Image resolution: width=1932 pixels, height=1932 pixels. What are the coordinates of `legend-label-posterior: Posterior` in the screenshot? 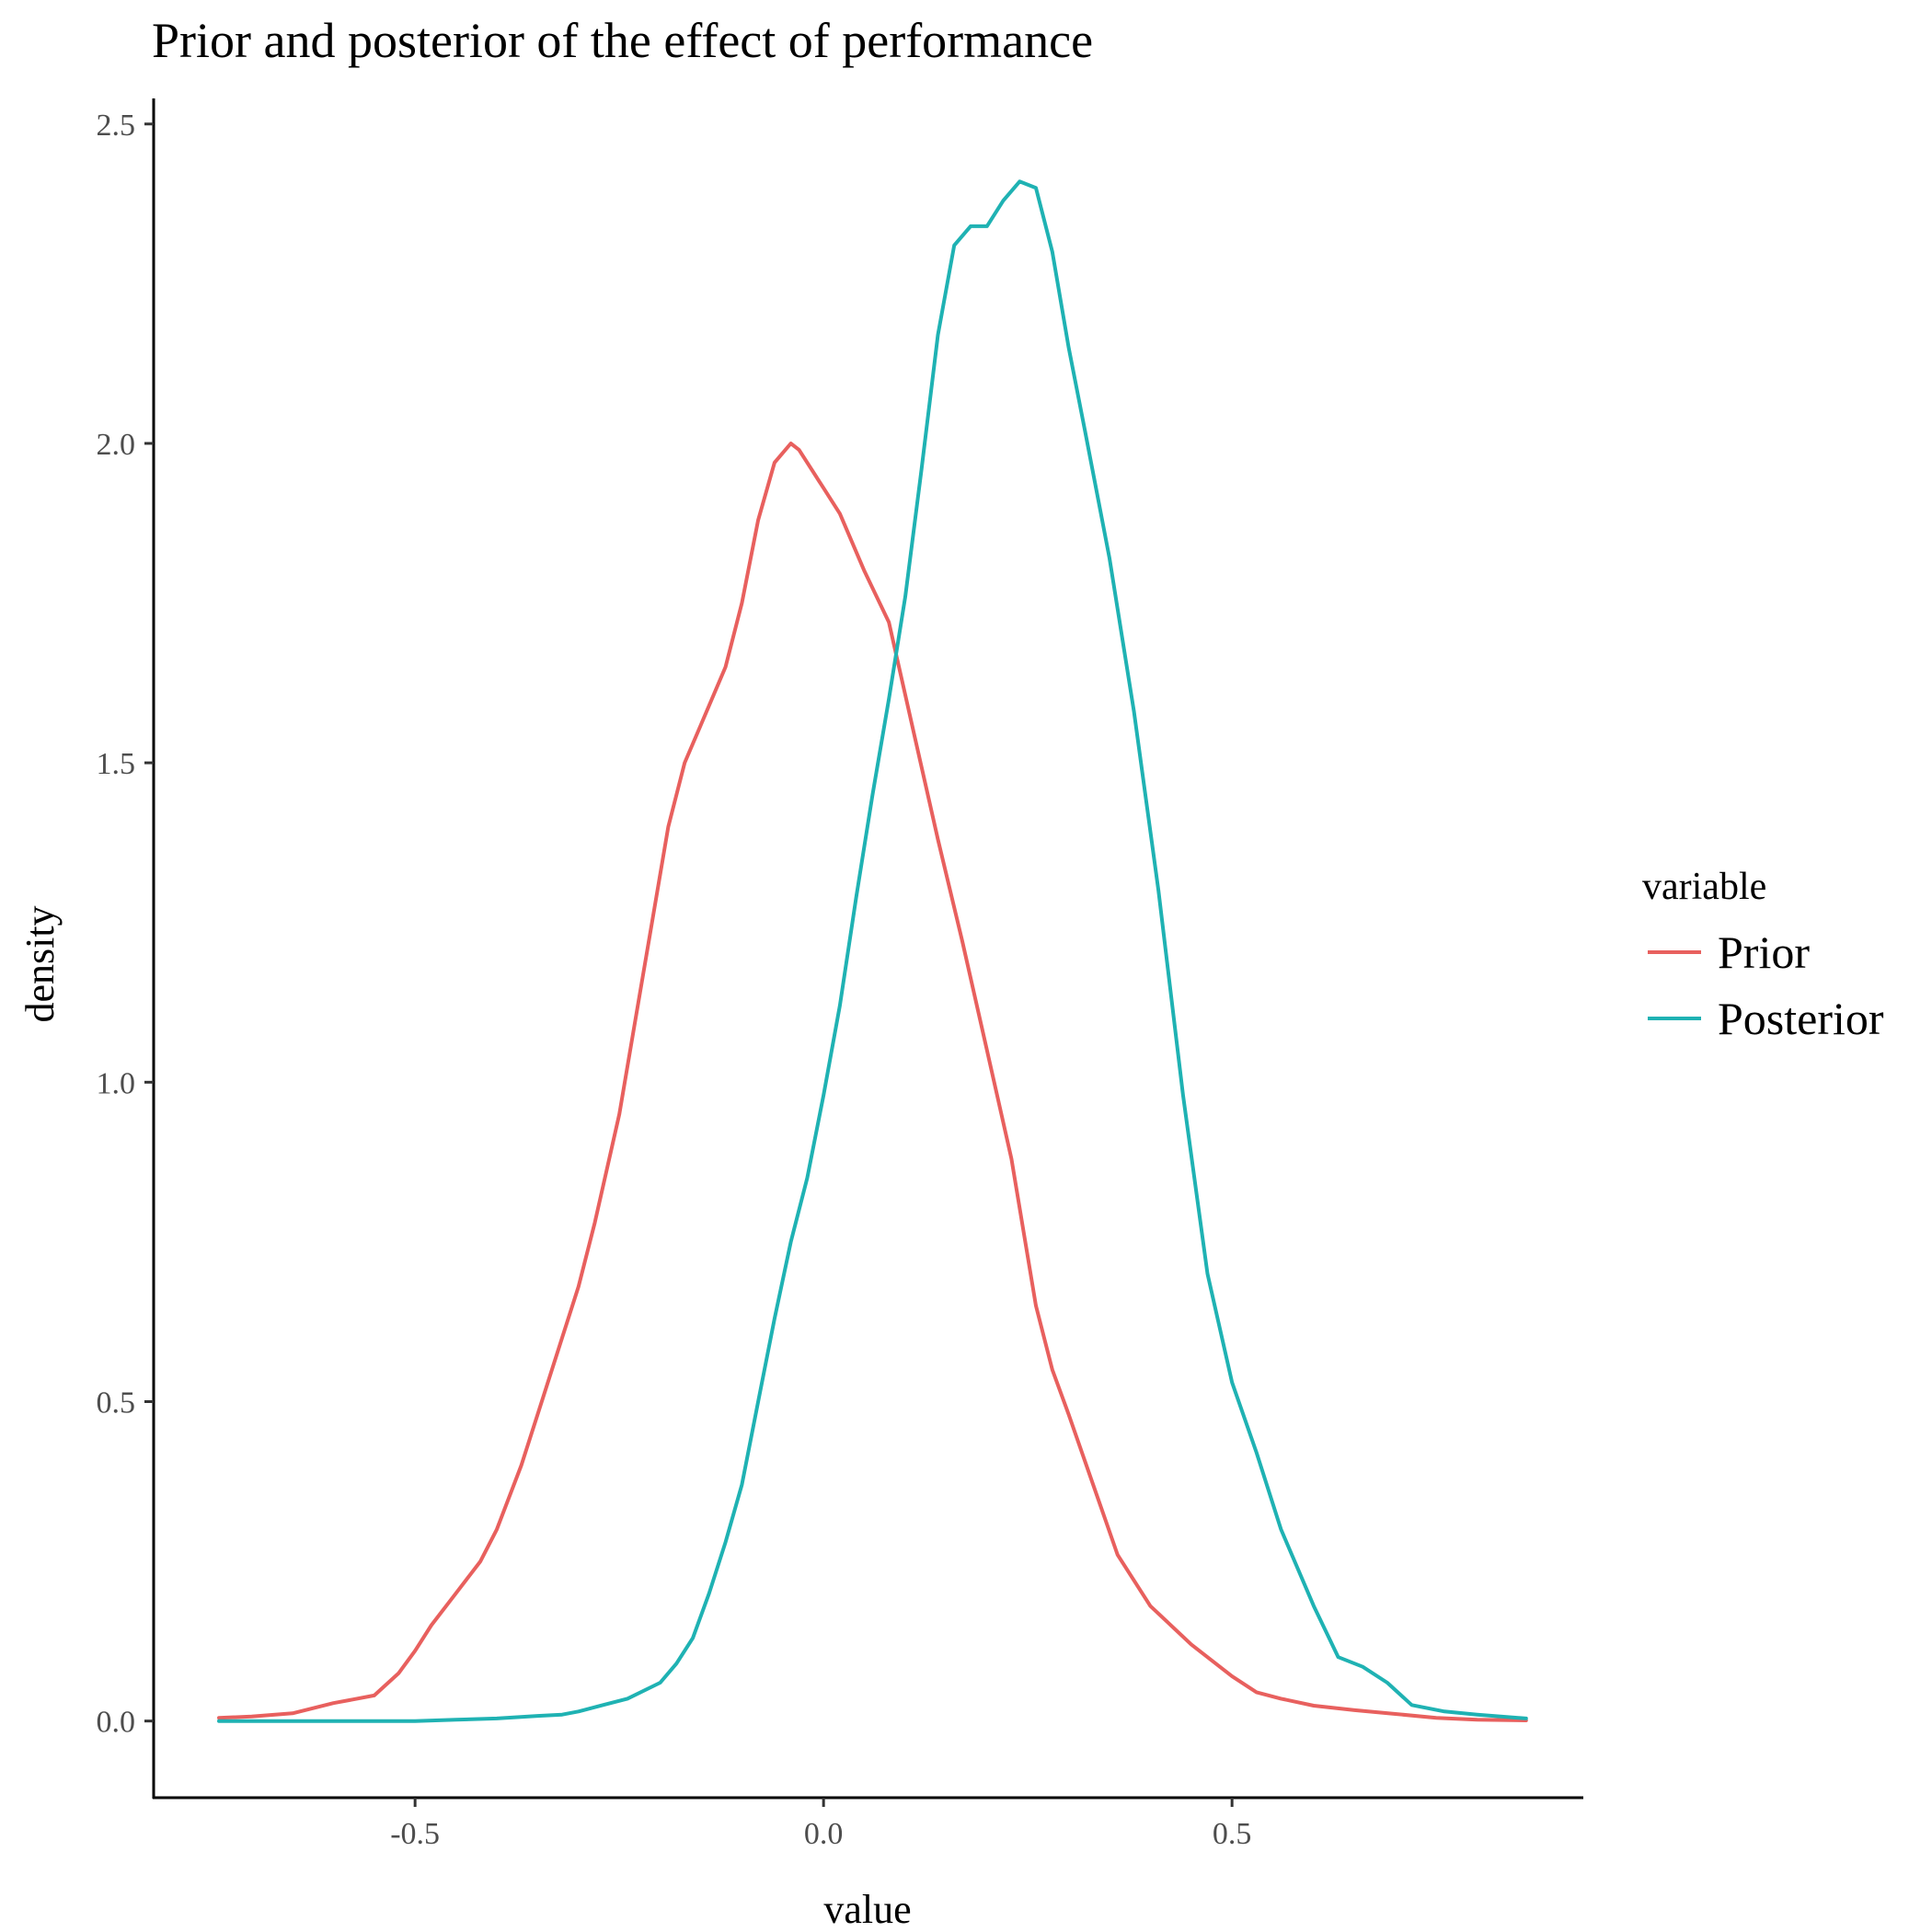 It's located at (1801, 1018).